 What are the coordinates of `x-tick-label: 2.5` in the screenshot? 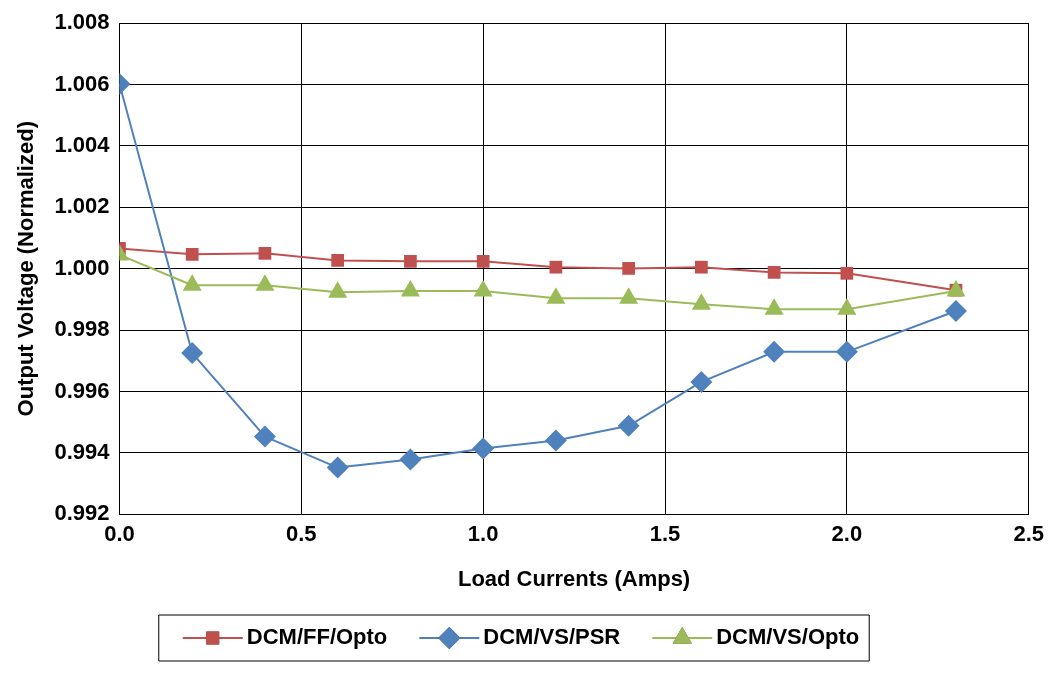 It's located at (1029, 534).